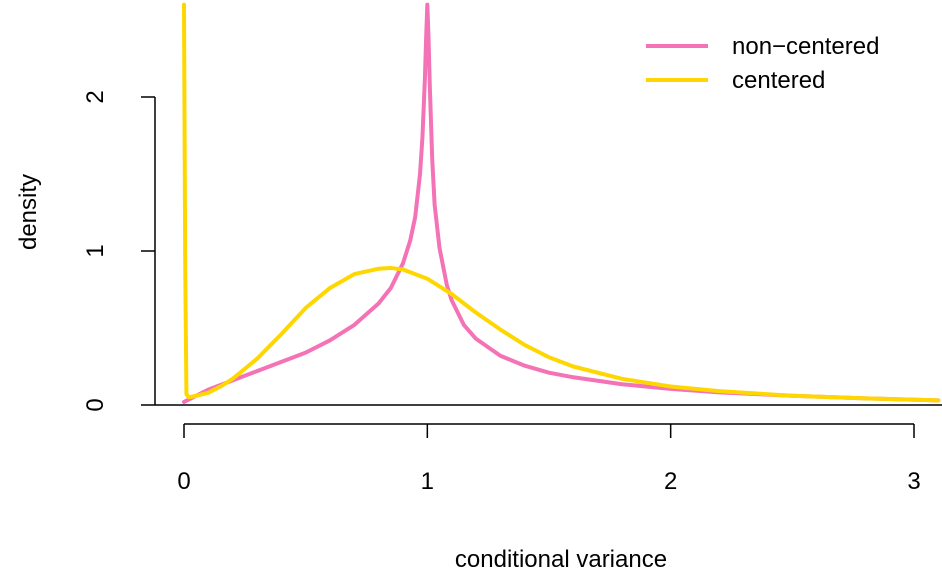  Describe the element at coordinates (805, 46) in the screenshot. I see `legend-label: non−centered` at that location.